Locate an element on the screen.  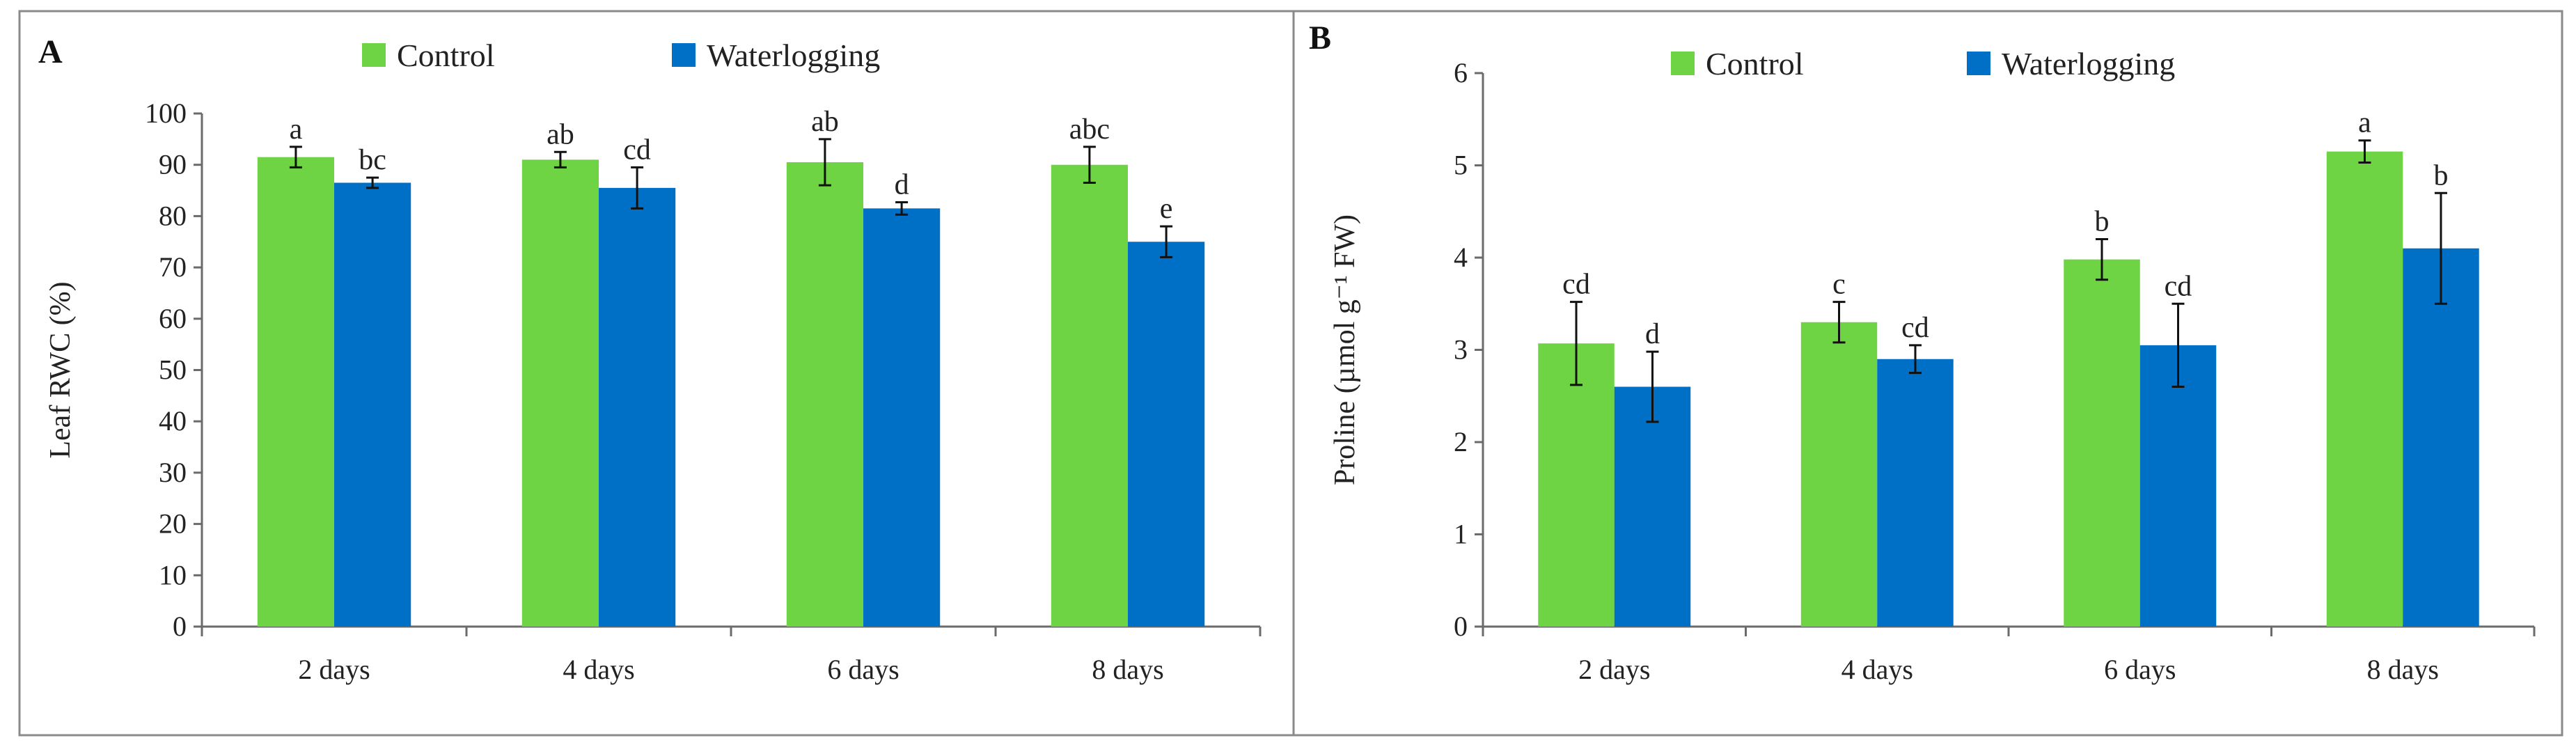
y-tick-label: 4 is located at coordinates (1461, 257).